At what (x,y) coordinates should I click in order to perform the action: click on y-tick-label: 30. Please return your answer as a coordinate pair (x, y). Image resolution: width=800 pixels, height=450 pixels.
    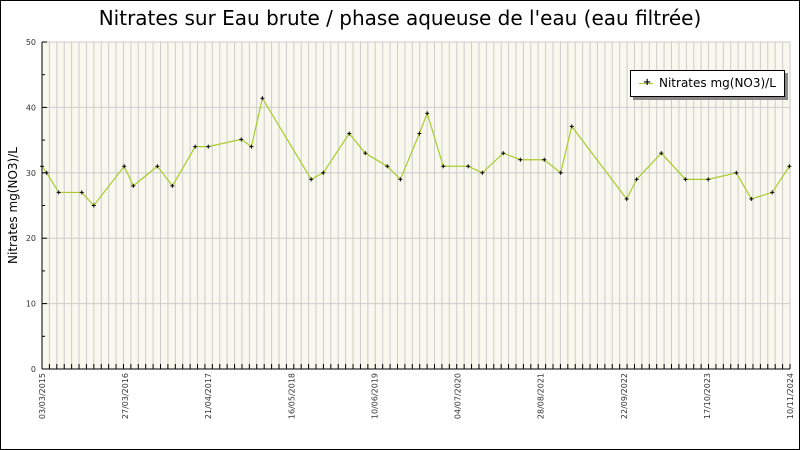
    Looking at the image, I should click on (31, 173).